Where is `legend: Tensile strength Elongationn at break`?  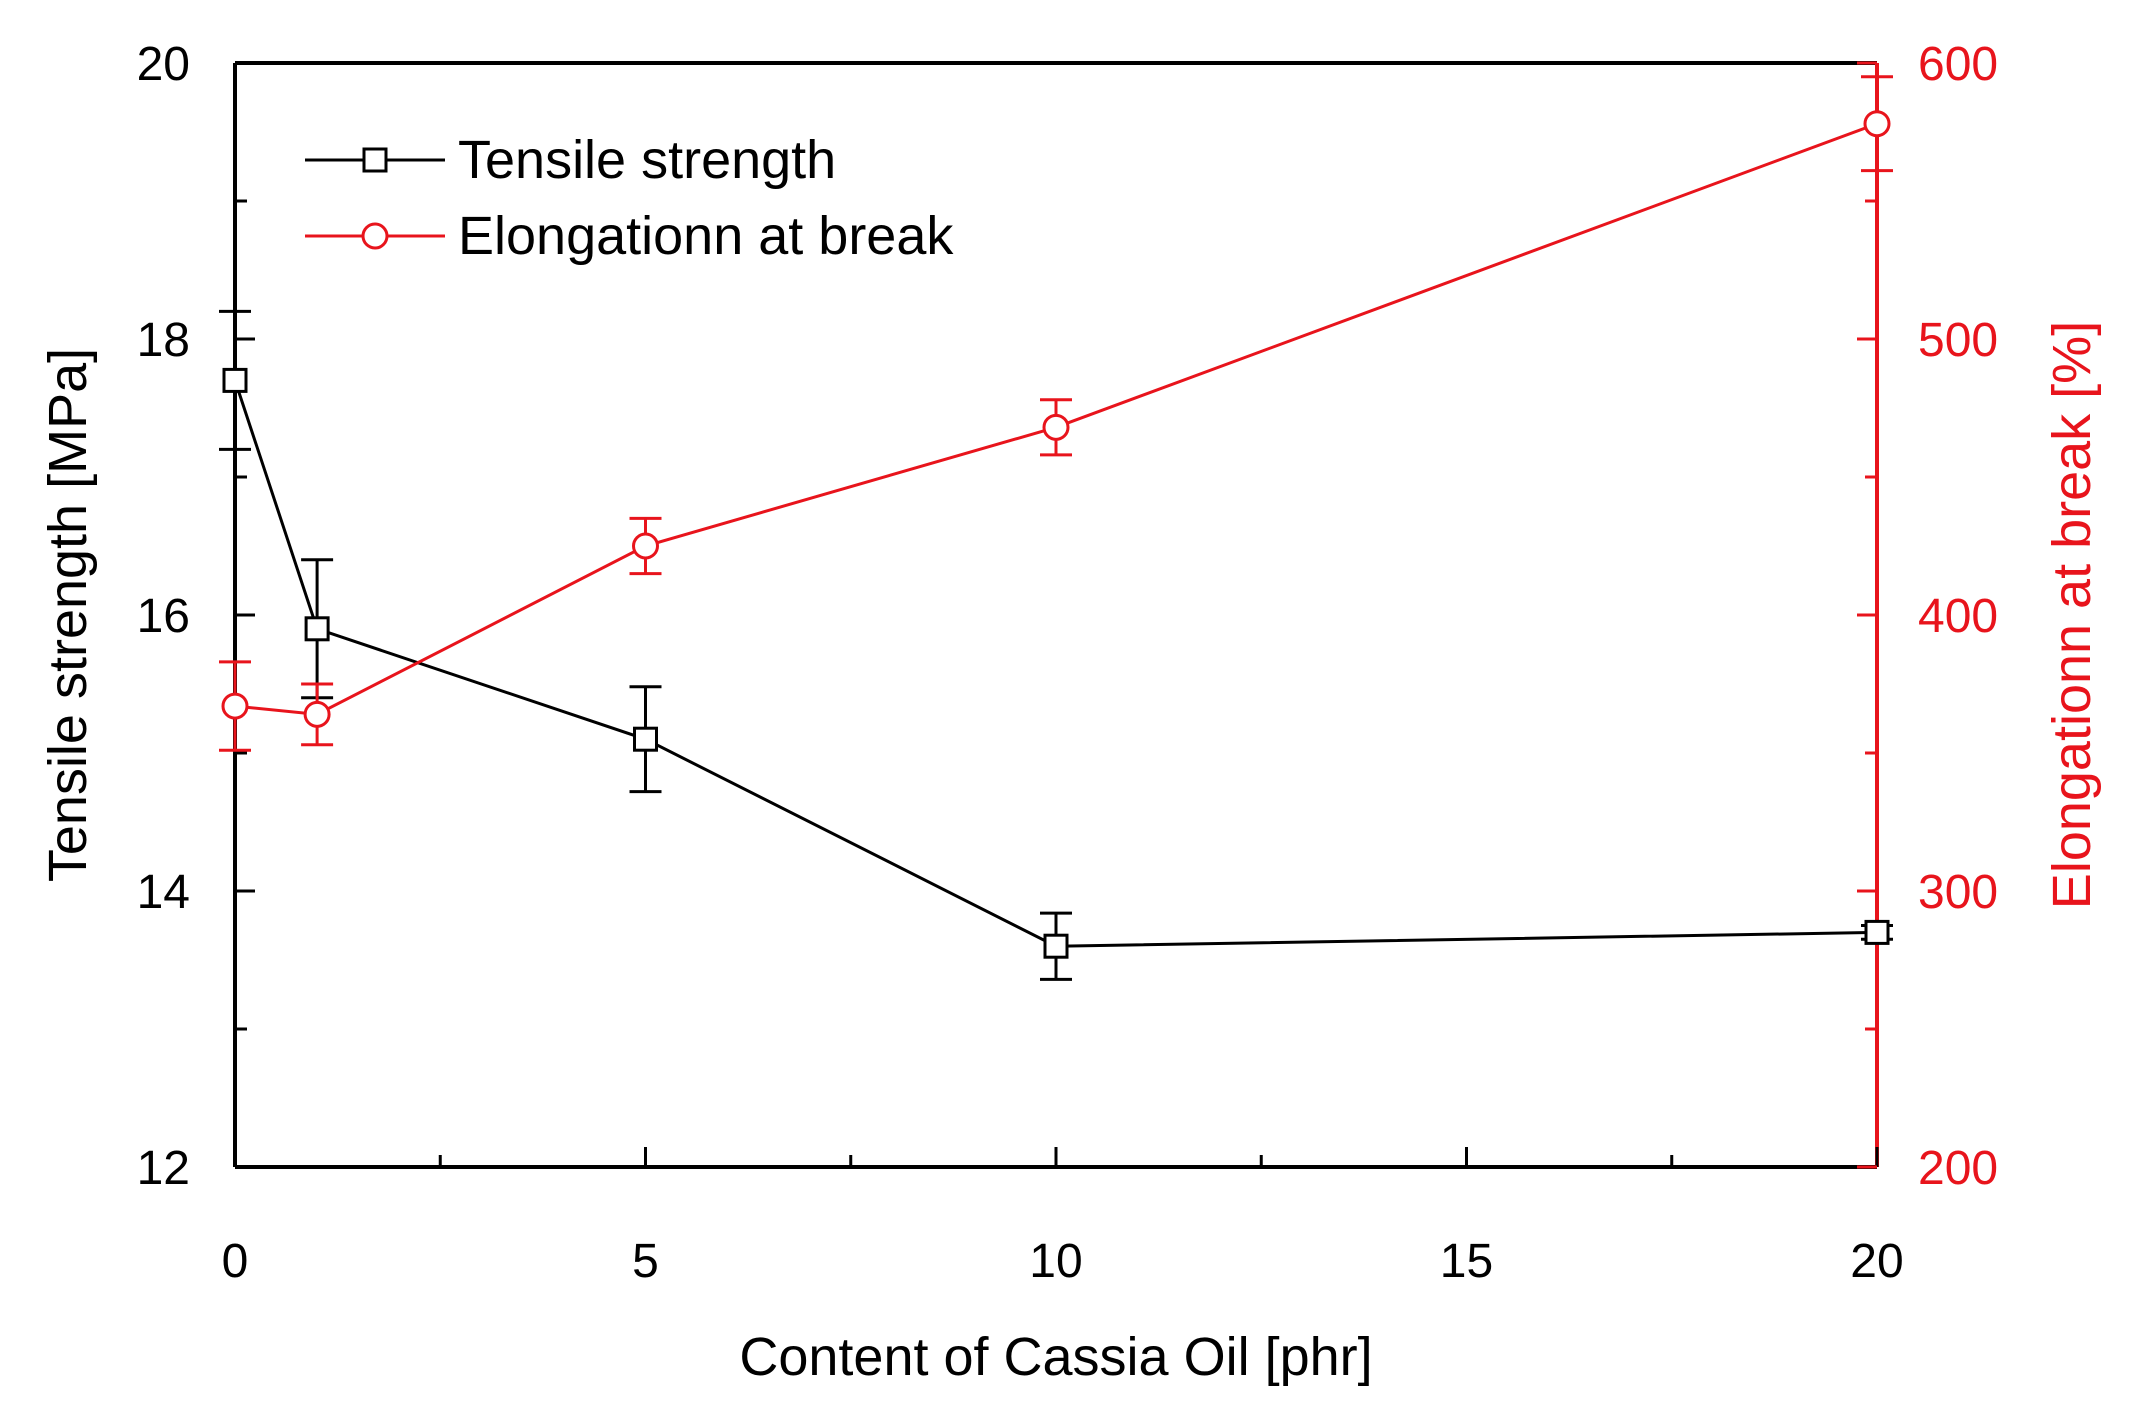 legend: Tensile strength Elongationn at break is located at coordinates (629, 198).